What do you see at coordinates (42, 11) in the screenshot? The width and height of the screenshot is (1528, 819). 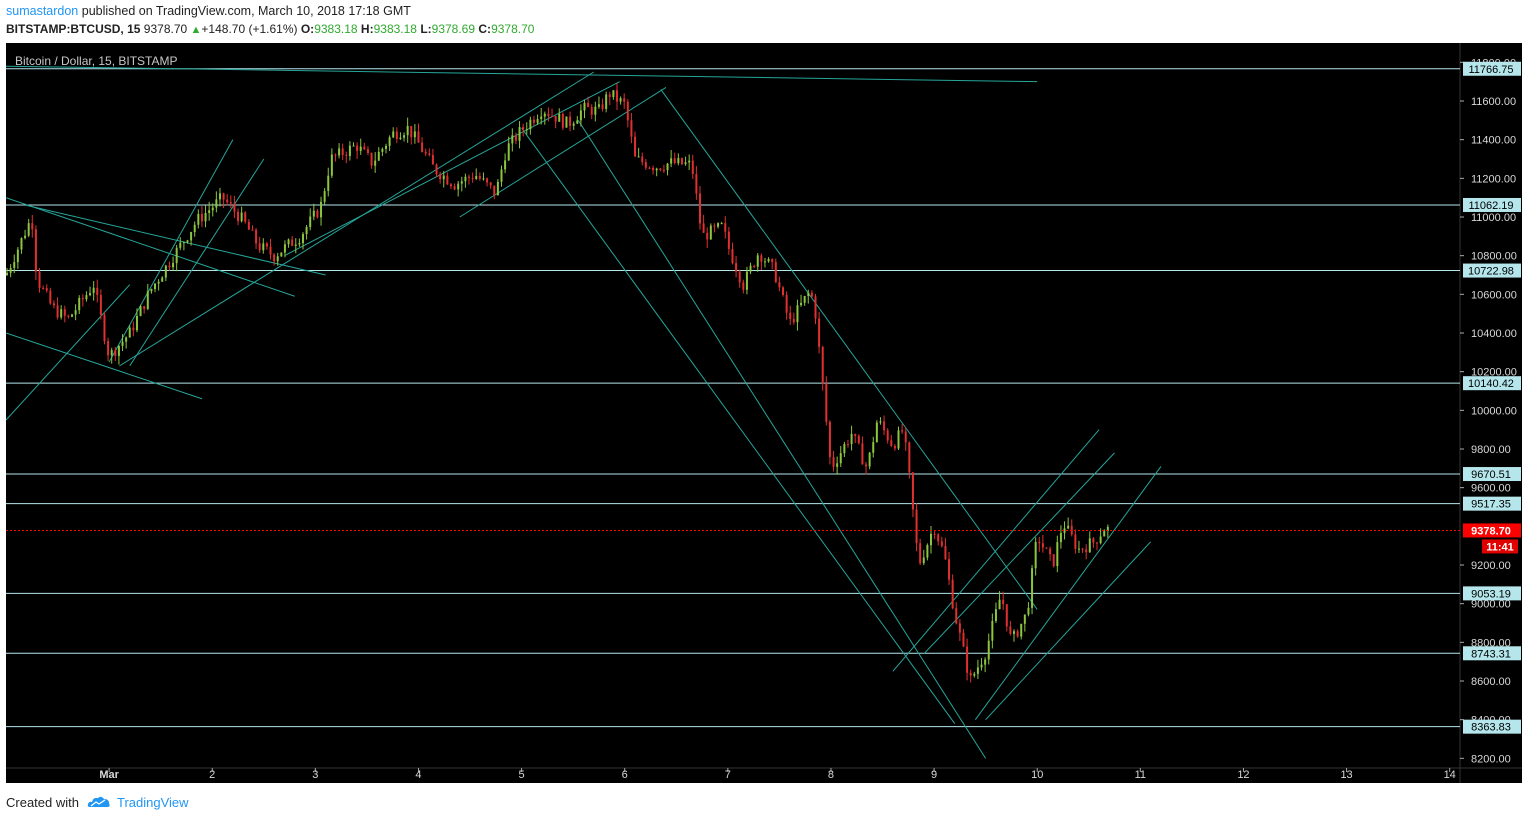 I see `author-link: sumastardon` at bounding box center [42, 11].